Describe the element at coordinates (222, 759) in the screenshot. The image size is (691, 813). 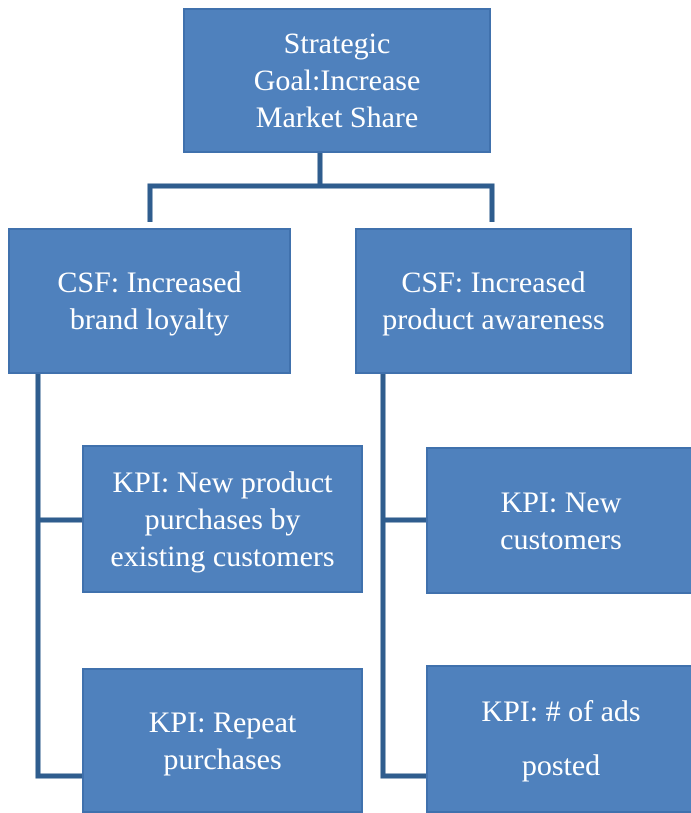
I see `kpi-text: purchases` at that location.